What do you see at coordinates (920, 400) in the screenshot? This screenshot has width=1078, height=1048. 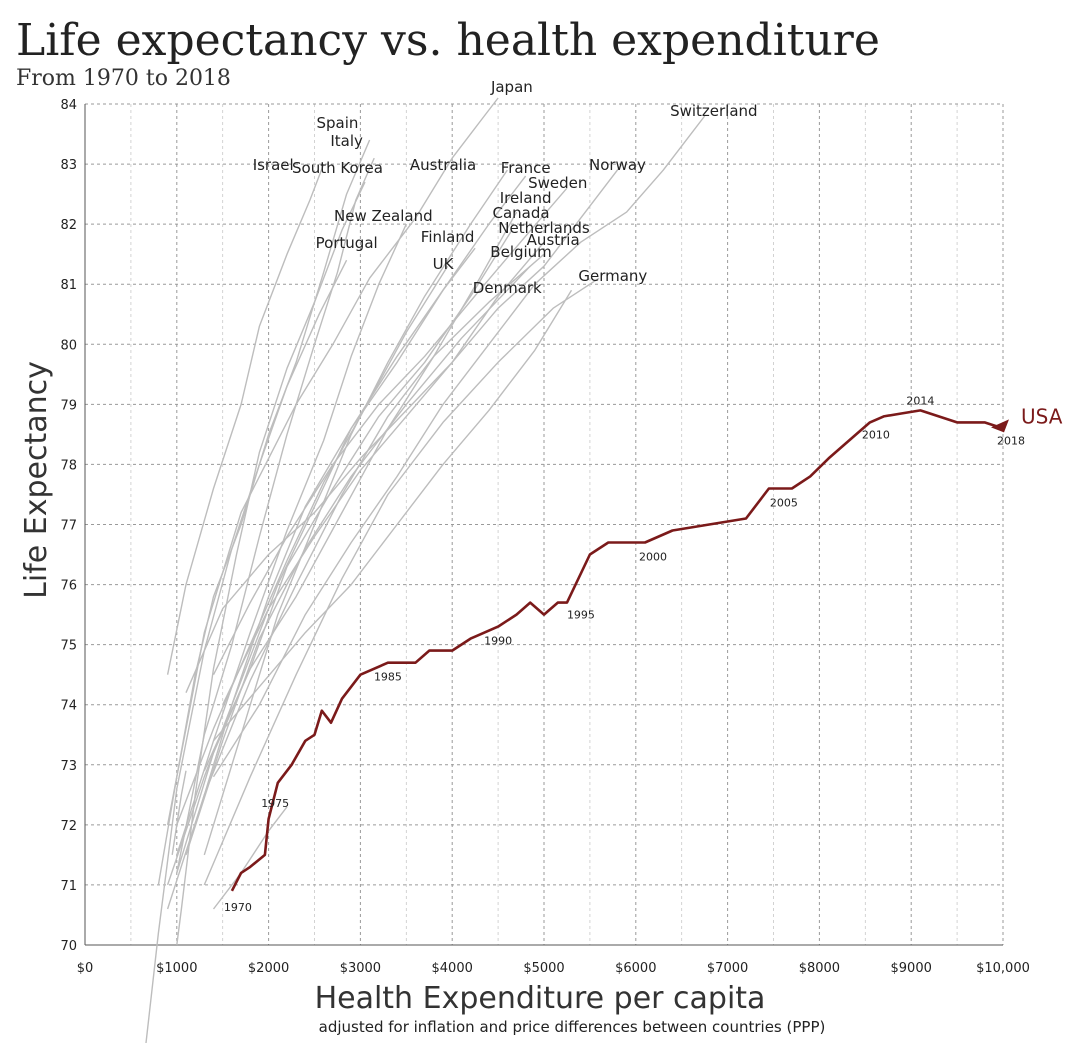 I see `year-label: 2014` at bounding box center [920, 400].